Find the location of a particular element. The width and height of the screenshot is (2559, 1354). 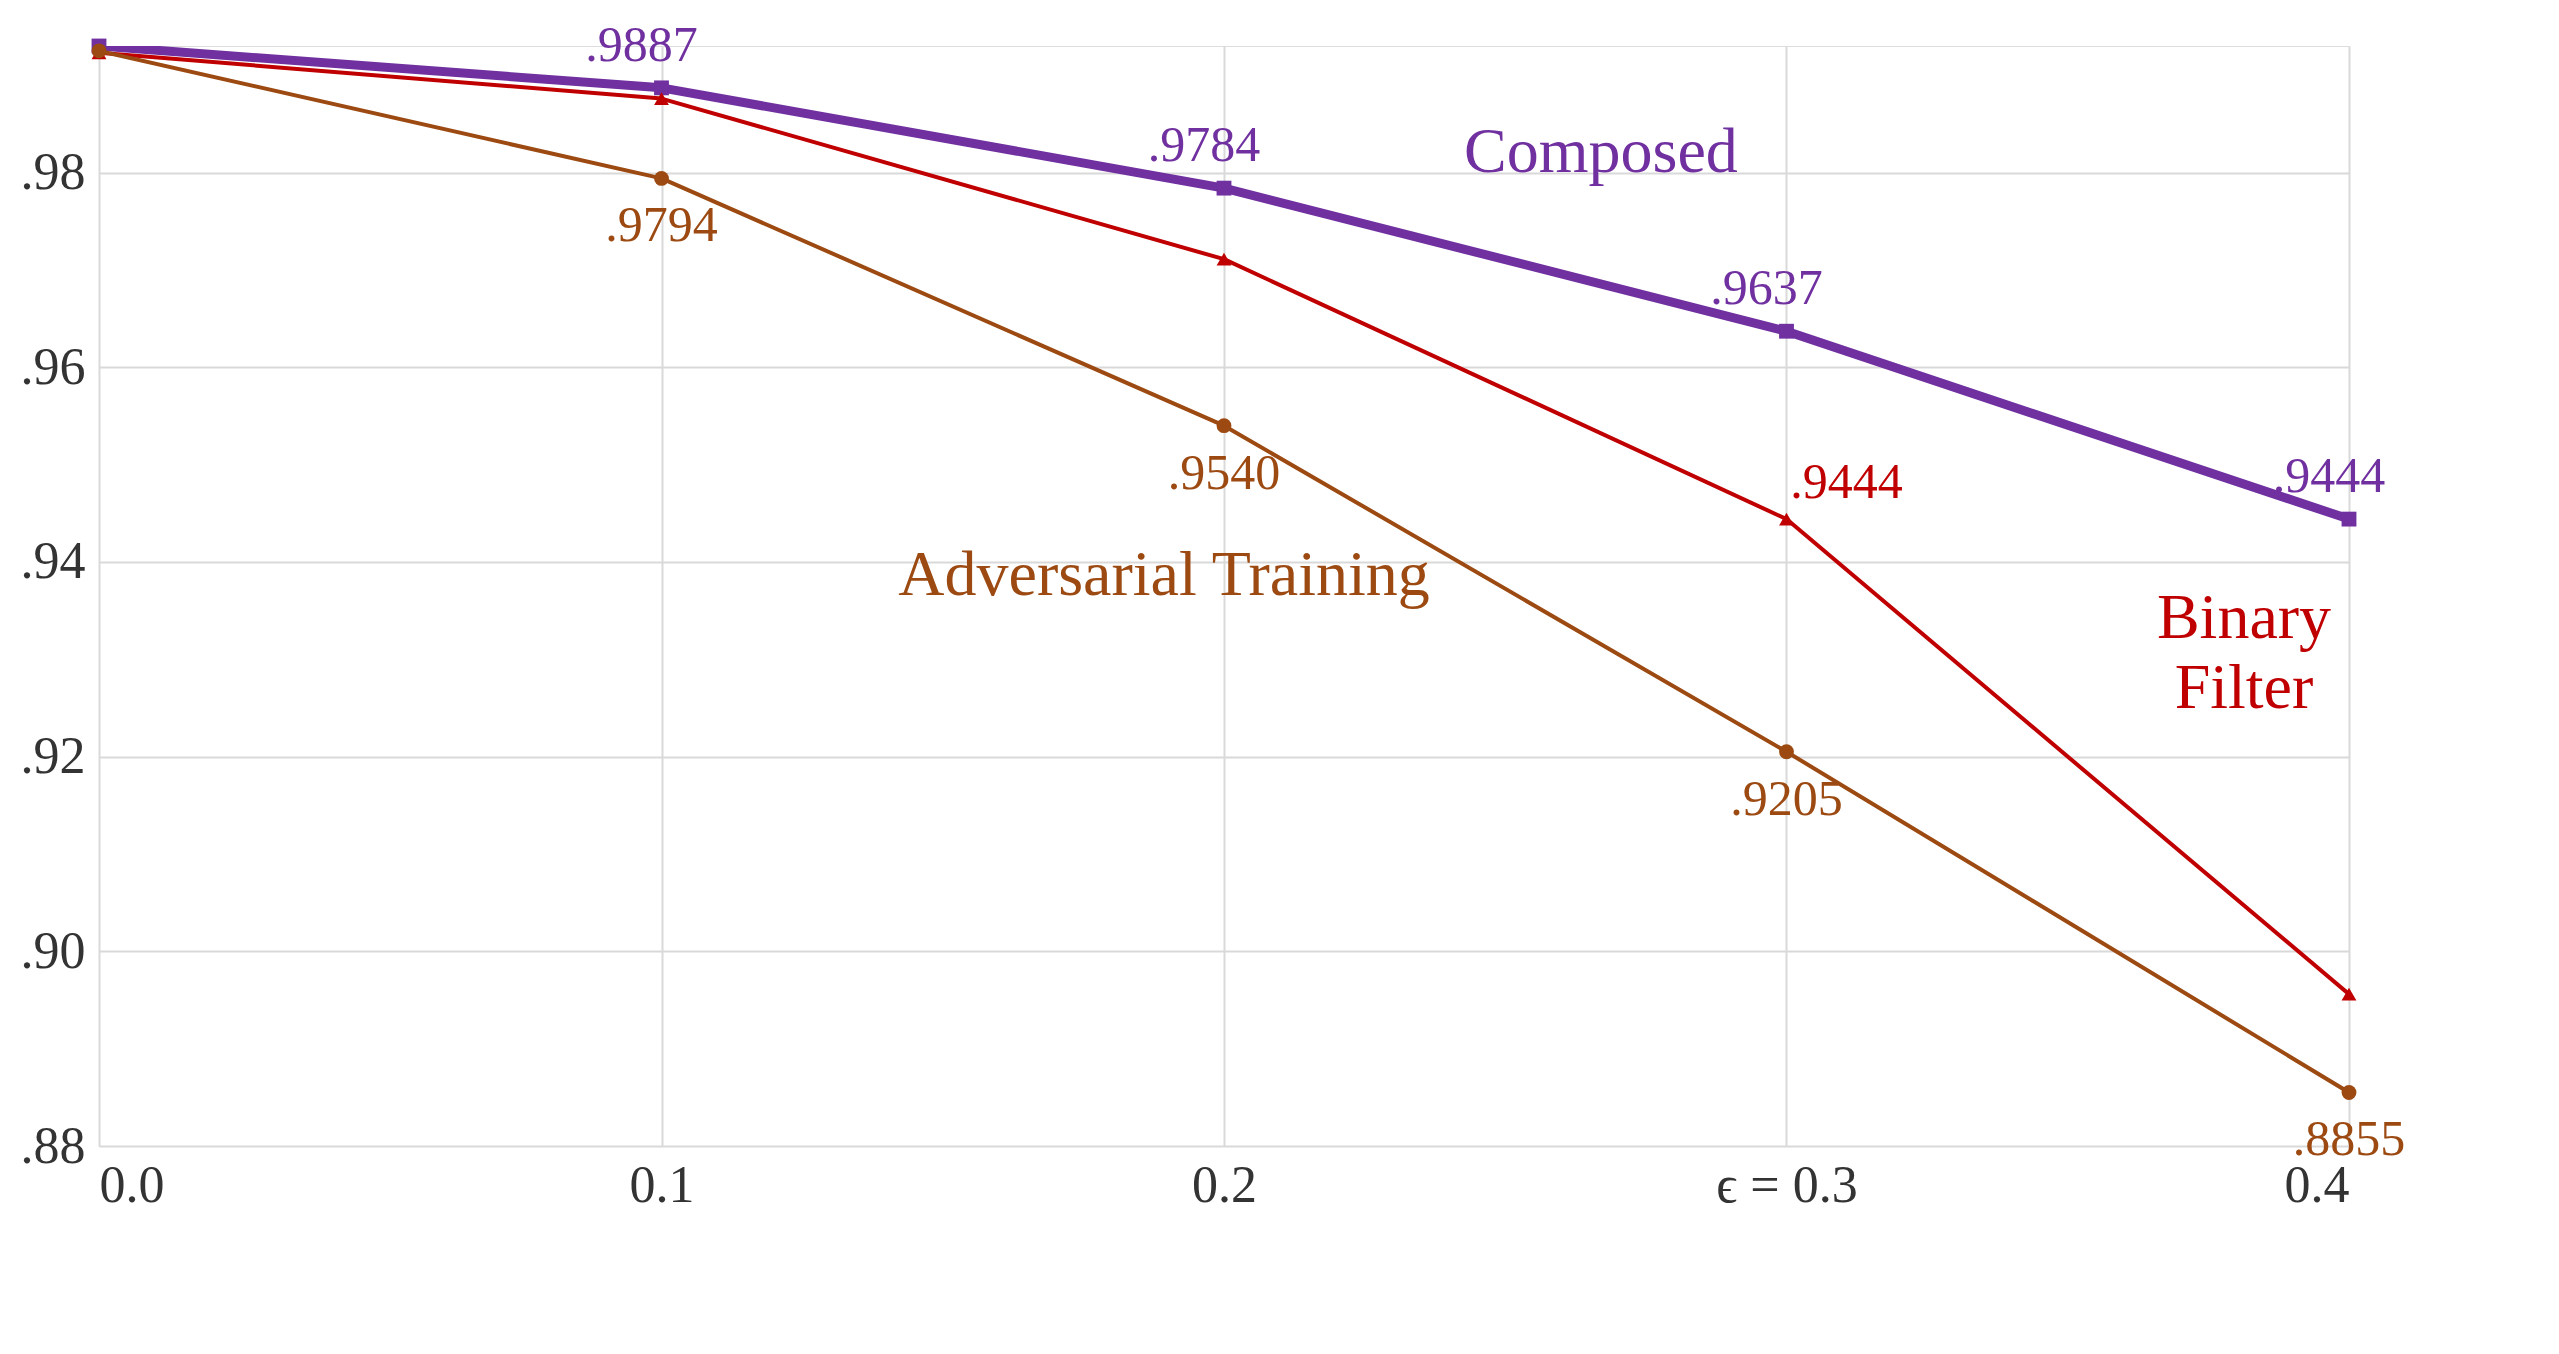

series-label: Adversarial Training is located at coordinates (1164, 573).